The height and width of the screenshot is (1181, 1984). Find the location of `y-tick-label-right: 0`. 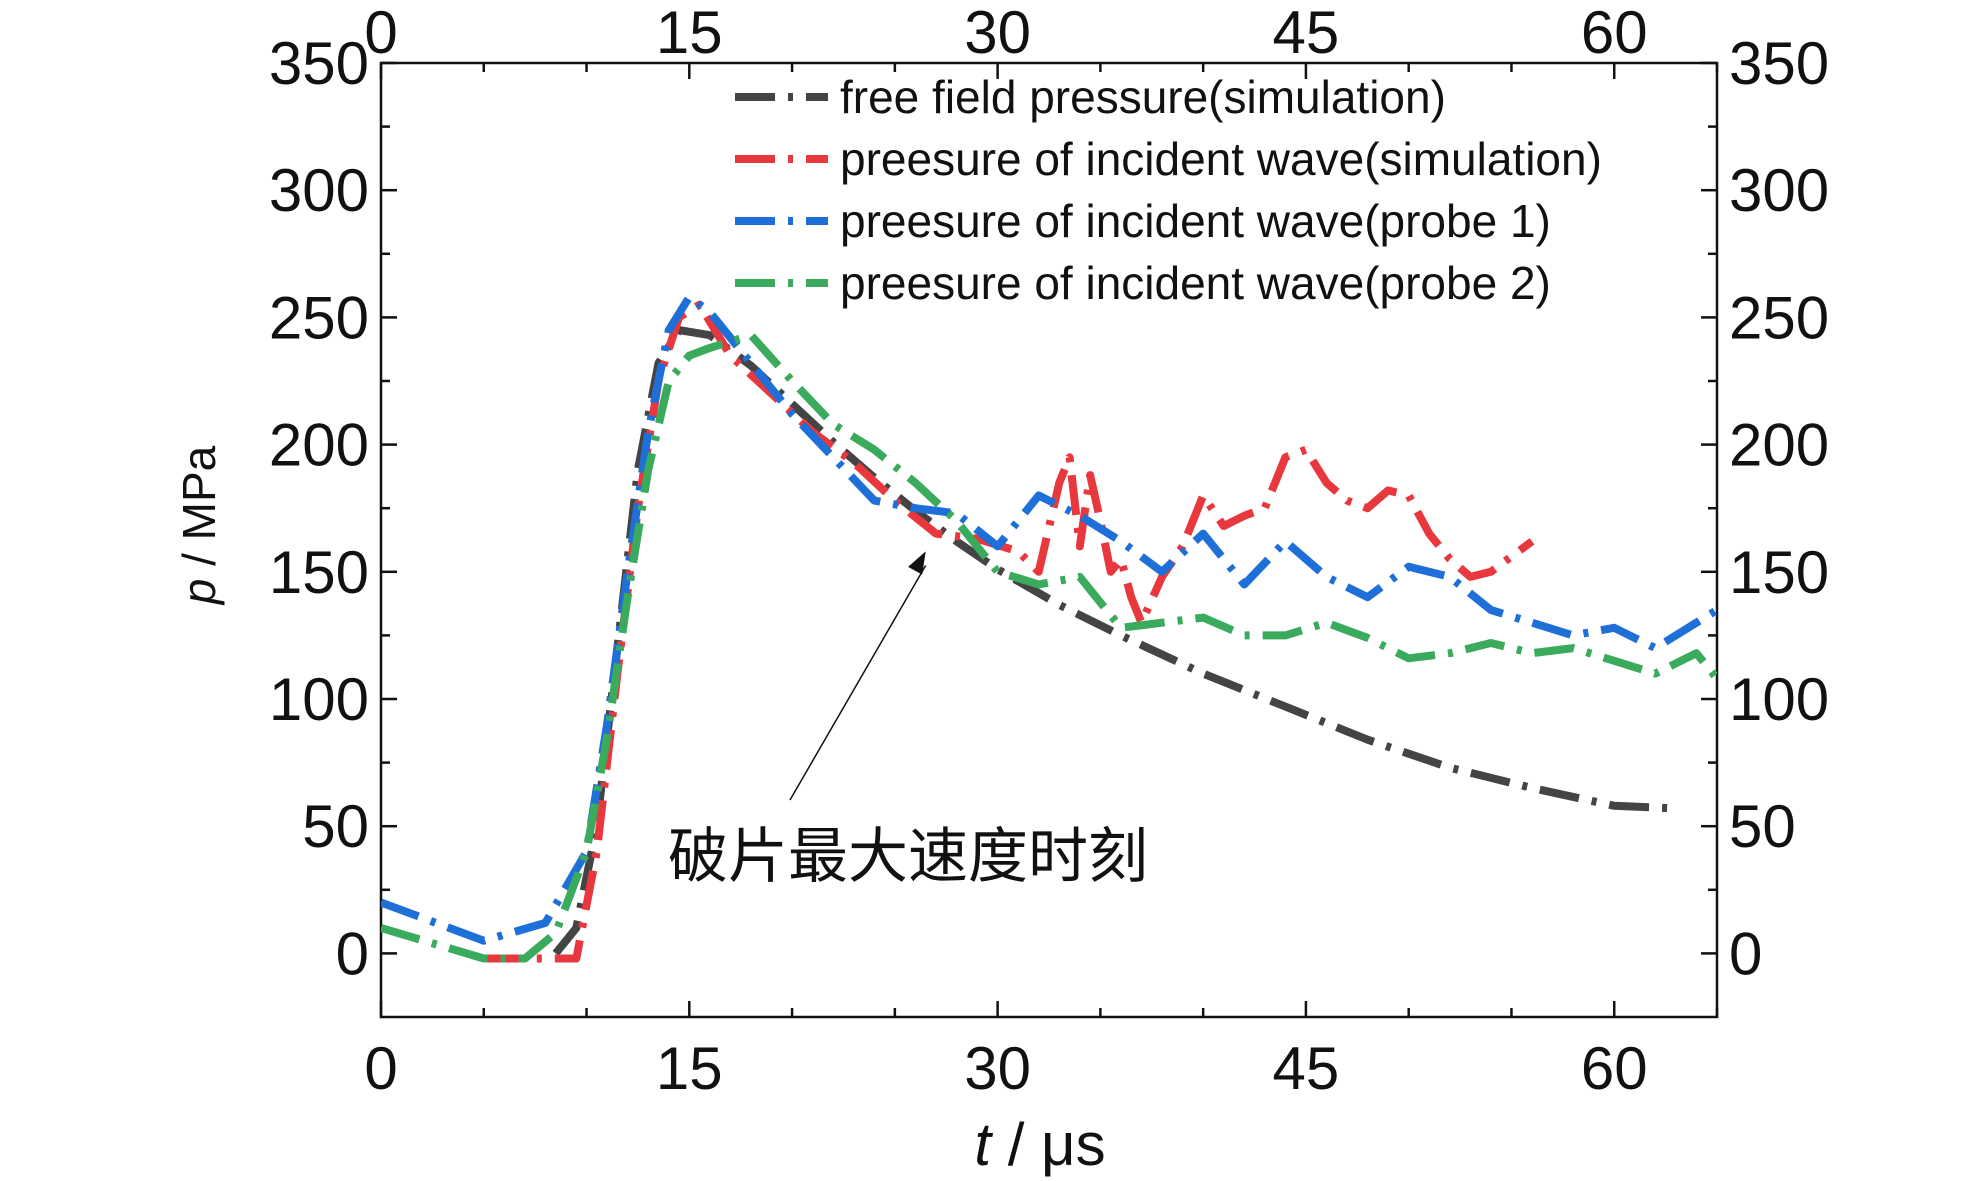

y-tick-label-right: 0 is located at coordinates (1745, 953).